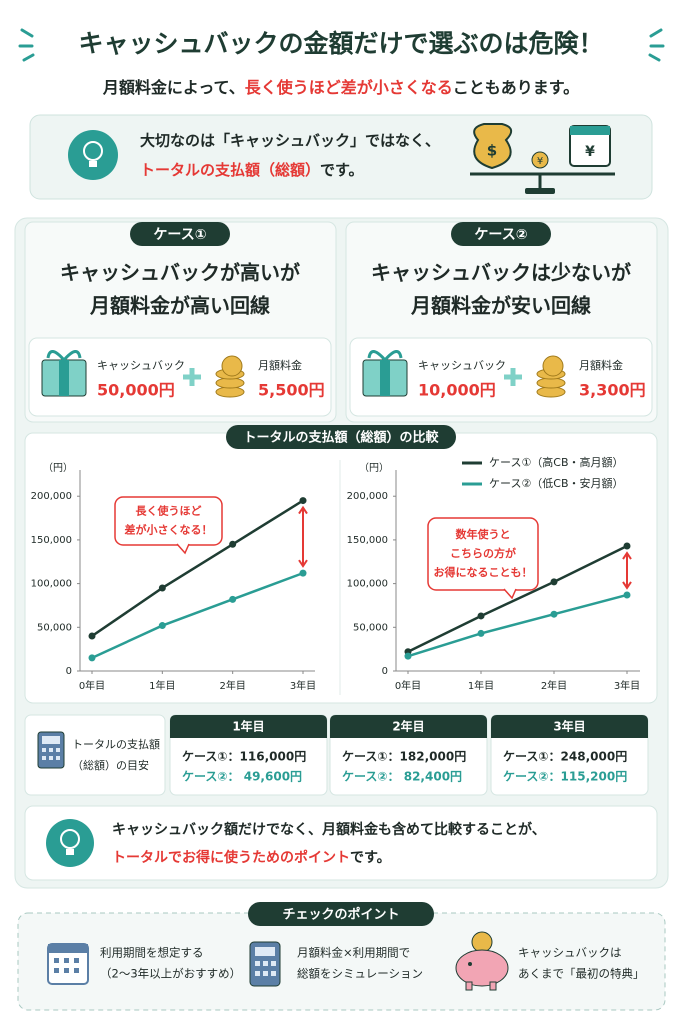 This screenshot has width=683, height=1024. I want to click on checkpoint-text: 利用期間を想定する, so click(152, 953).